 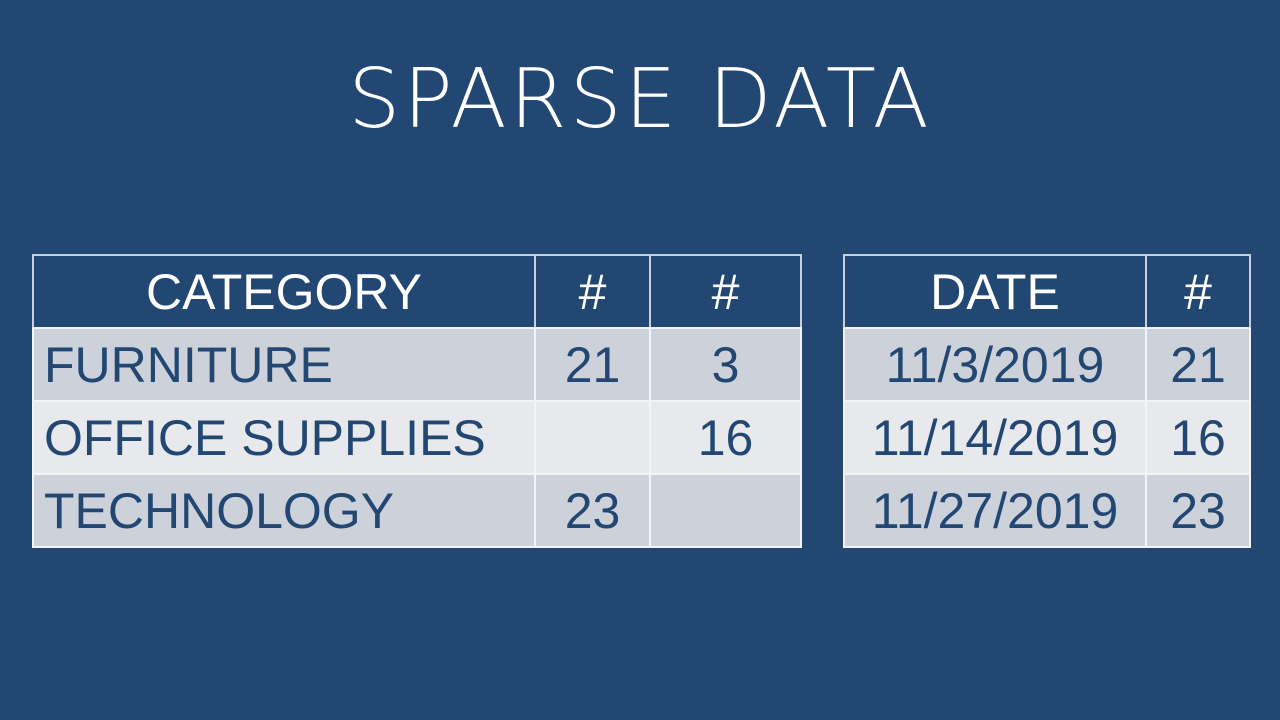 I want to click on table-row: TECHNOLOGY 23, so click(x=417, y=510).